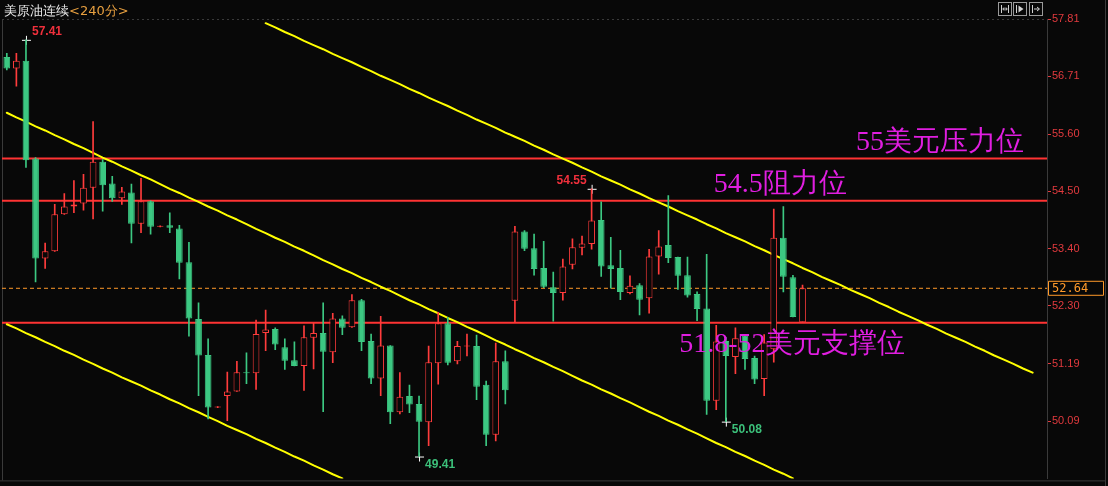 This screenshot has width=1108, height=486. I want to click on chart-title: 美原油连续, so click(36, 10).